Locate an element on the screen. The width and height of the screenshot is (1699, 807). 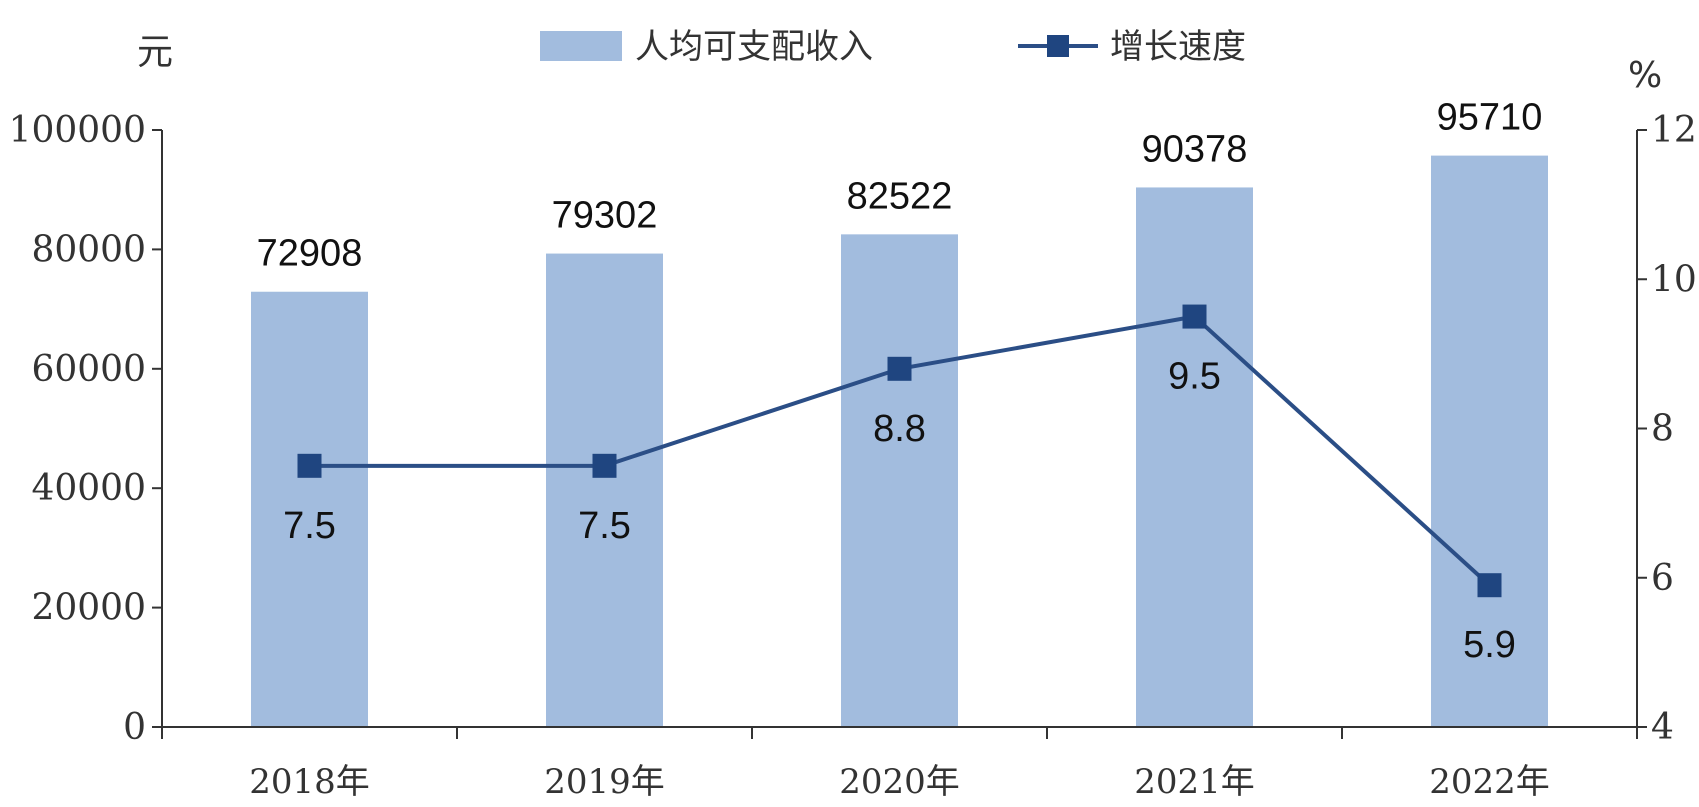
left-axis-unit: 元 is located at coordinates (155, 52).